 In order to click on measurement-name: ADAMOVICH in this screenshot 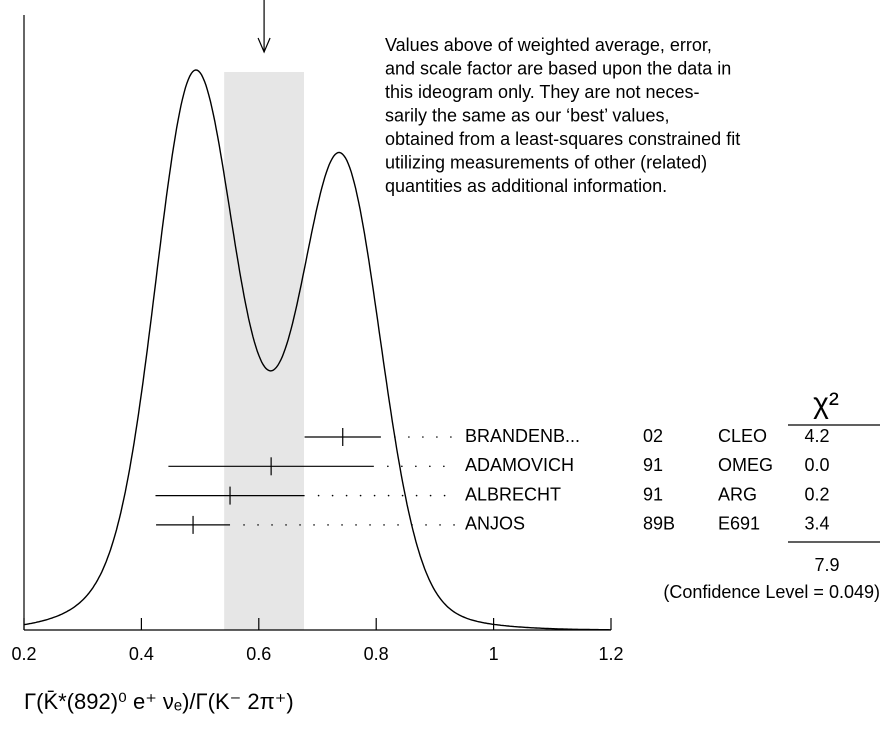, I will do `click(519, 465)`.